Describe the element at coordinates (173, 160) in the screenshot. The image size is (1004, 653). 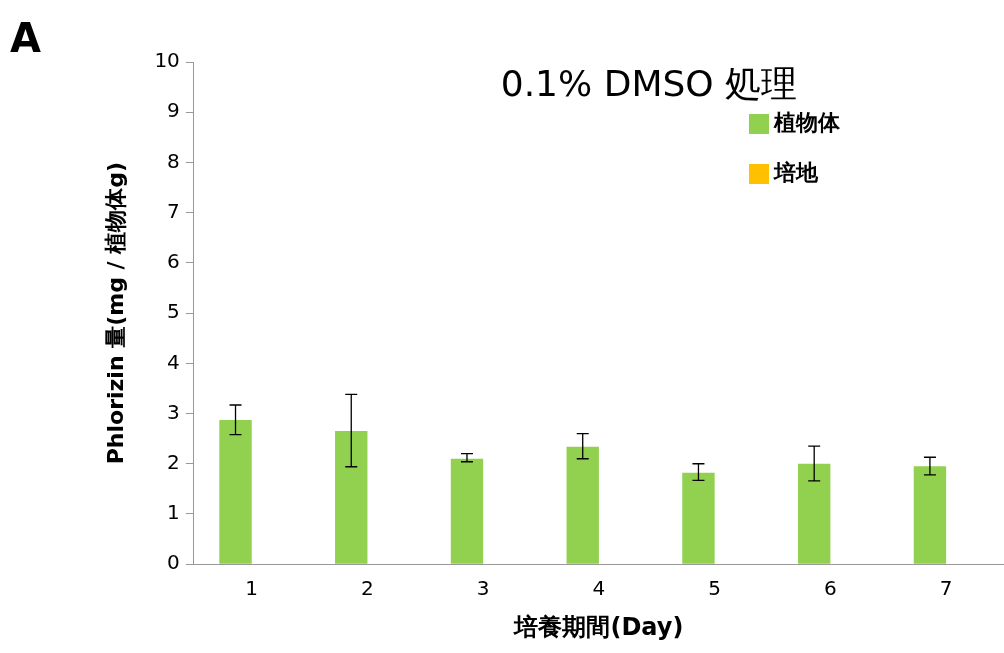
I see `y-tick-label: 8` at that location.